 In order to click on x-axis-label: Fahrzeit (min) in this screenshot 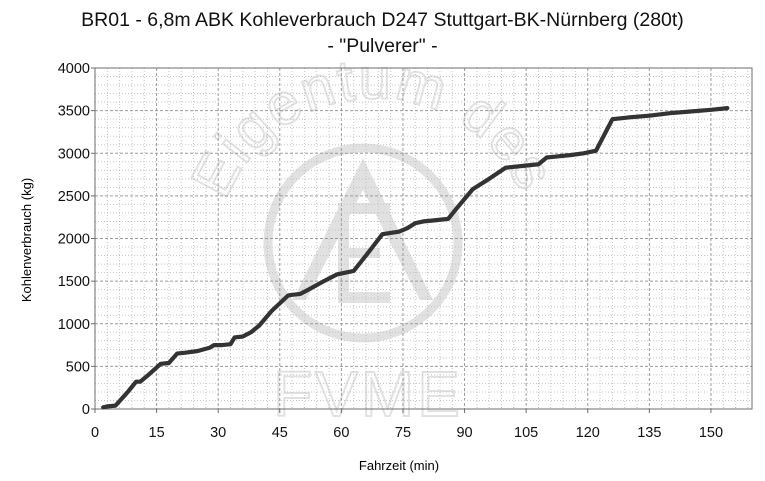, I will do `click(399, 465)`.